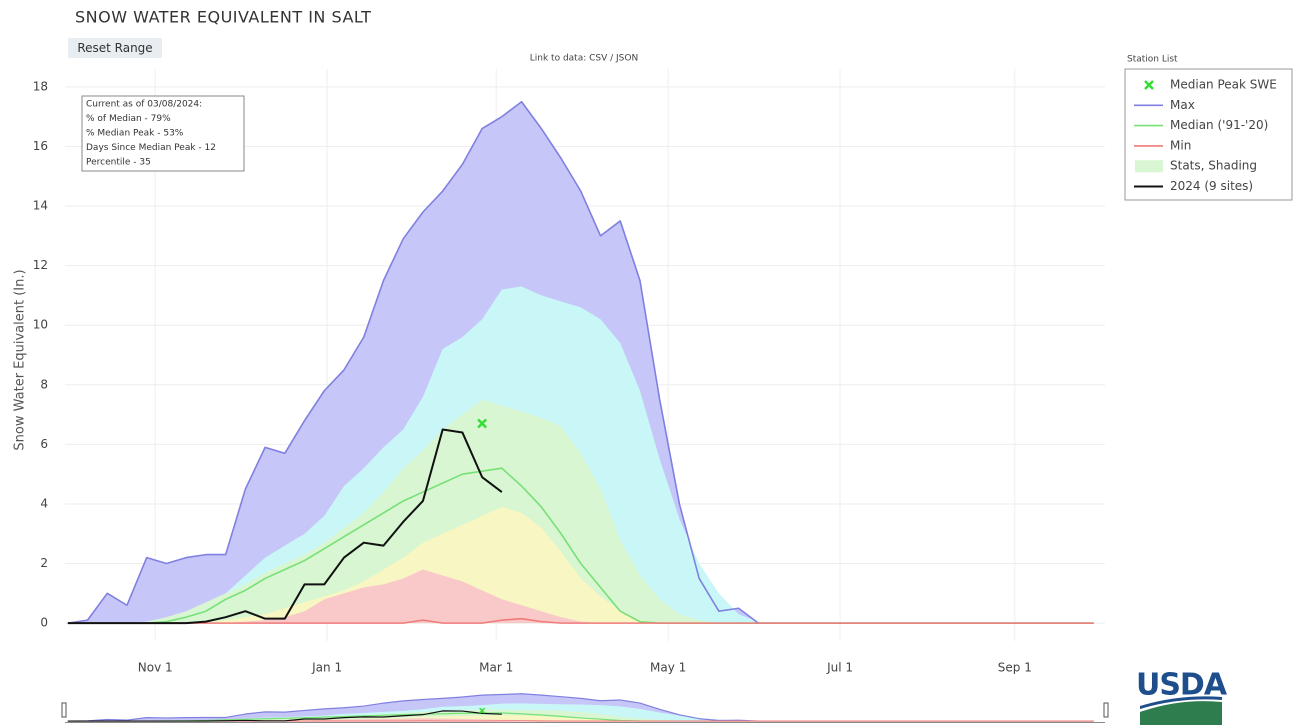  I want to click on chart-title: SNOW WATER EQUIVALENT IN SALT, so click(223, 17).